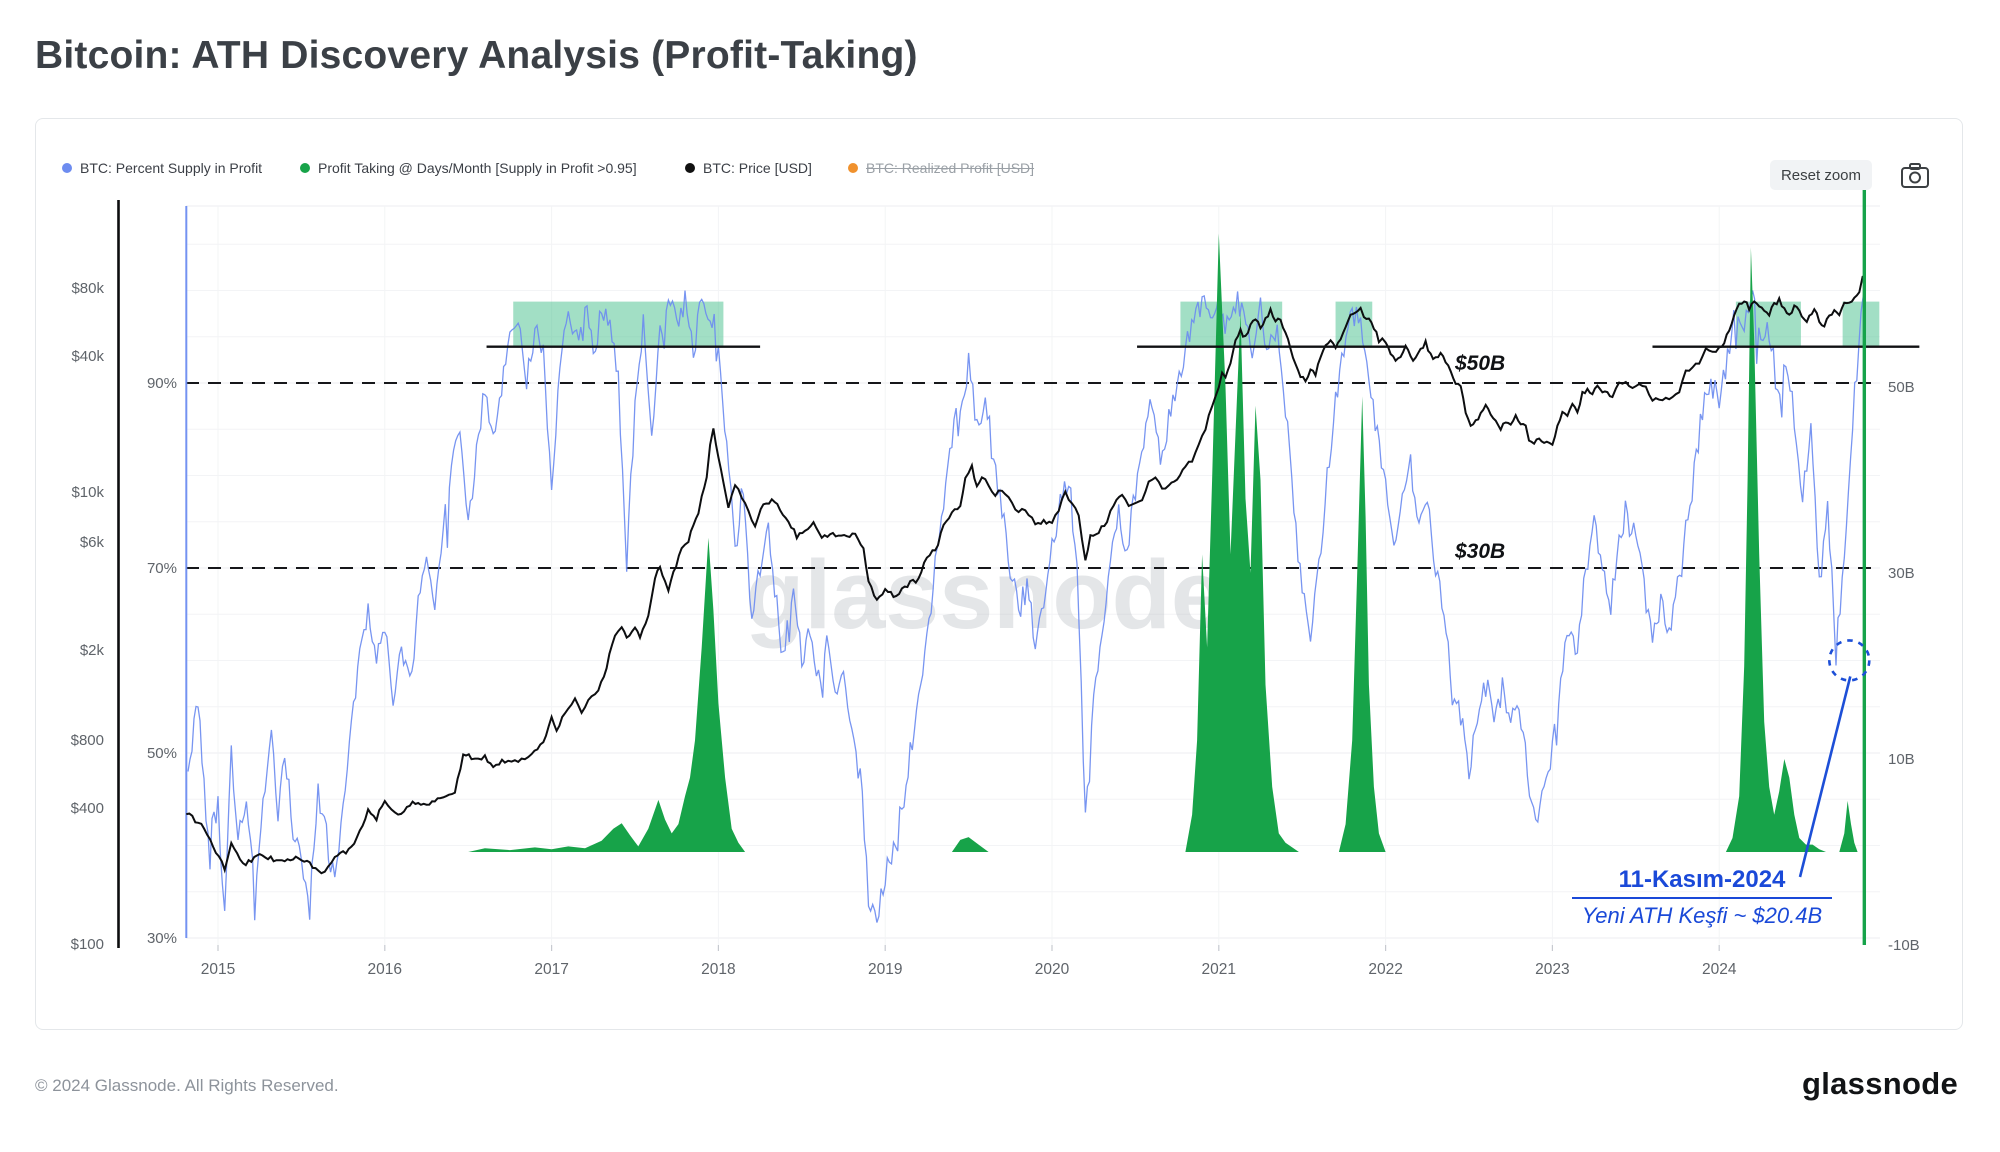 The width and height of the screenshot is (2000, 1152). I want to click on legend-item-supply-in-profit: BTC: Percent Supply in Profit, so click(162, 168).